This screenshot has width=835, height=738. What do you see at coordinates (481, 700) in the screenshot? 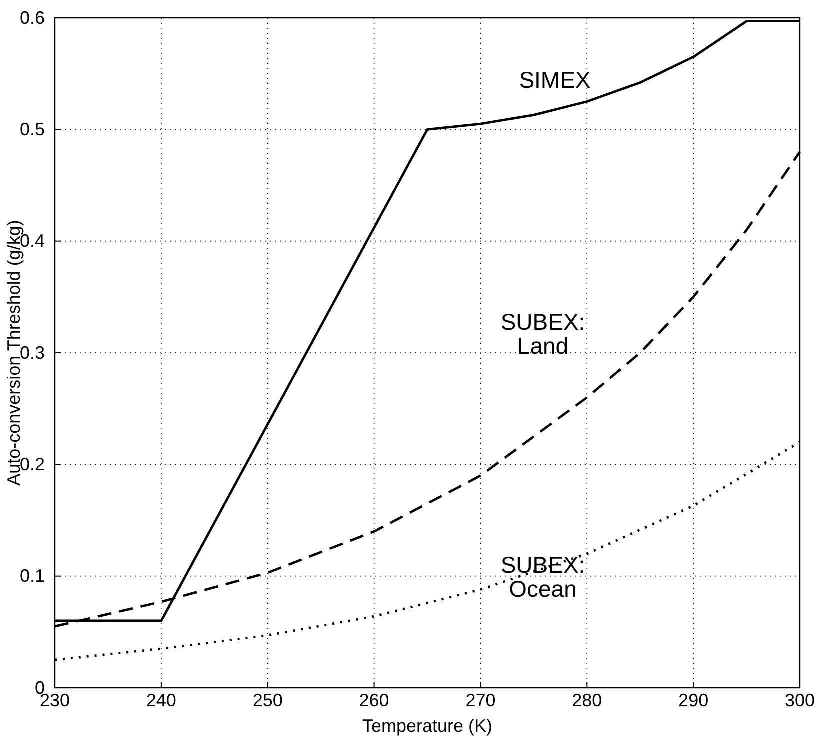
I see `x-tick-label: 270` at bounding box center [481, 700].